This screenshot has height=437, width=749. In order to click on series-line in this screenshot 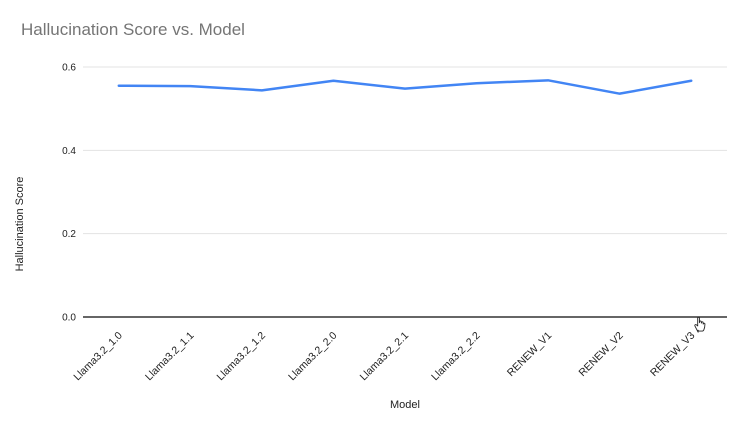, I will do `click(405, 87)`.